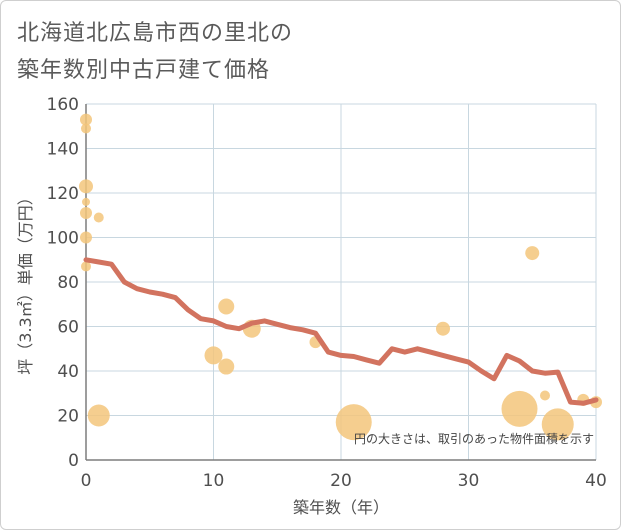 The width and height of the screenshot is (621, 530). What do you see at coordinates (469, 481) in the screenshot?
I see `x-tick-label: 30` at bounding box center [469, 481].